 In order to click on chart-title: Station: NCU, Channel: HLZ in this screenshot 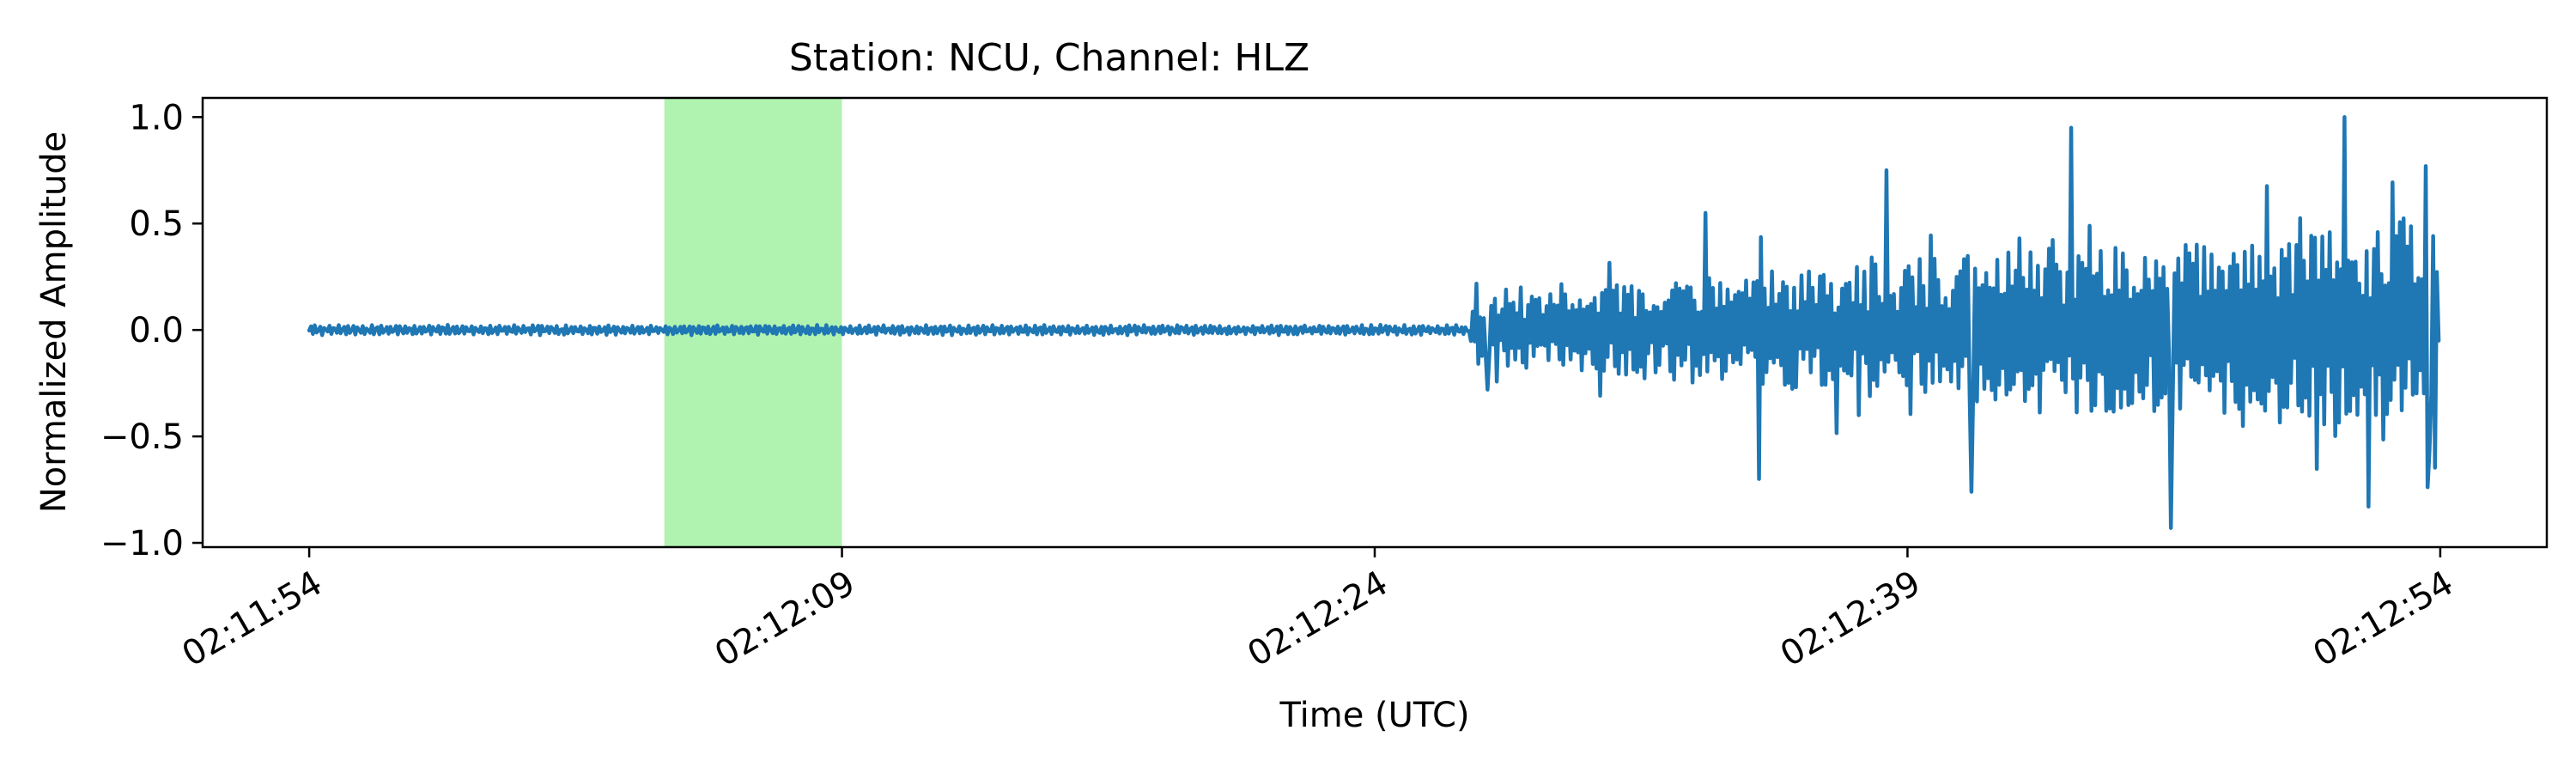, I will do `click(1049, 58)`.